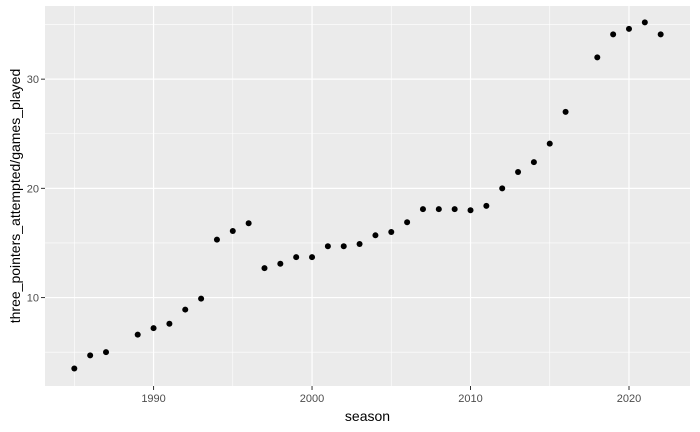 The height and width of the screenshot is (432, 700). What do you see at coordinates (15, 196) in the screenshot?
I see `y-axis-title: three_pointers_attempted/games_played` at bounding box center [15, 196].